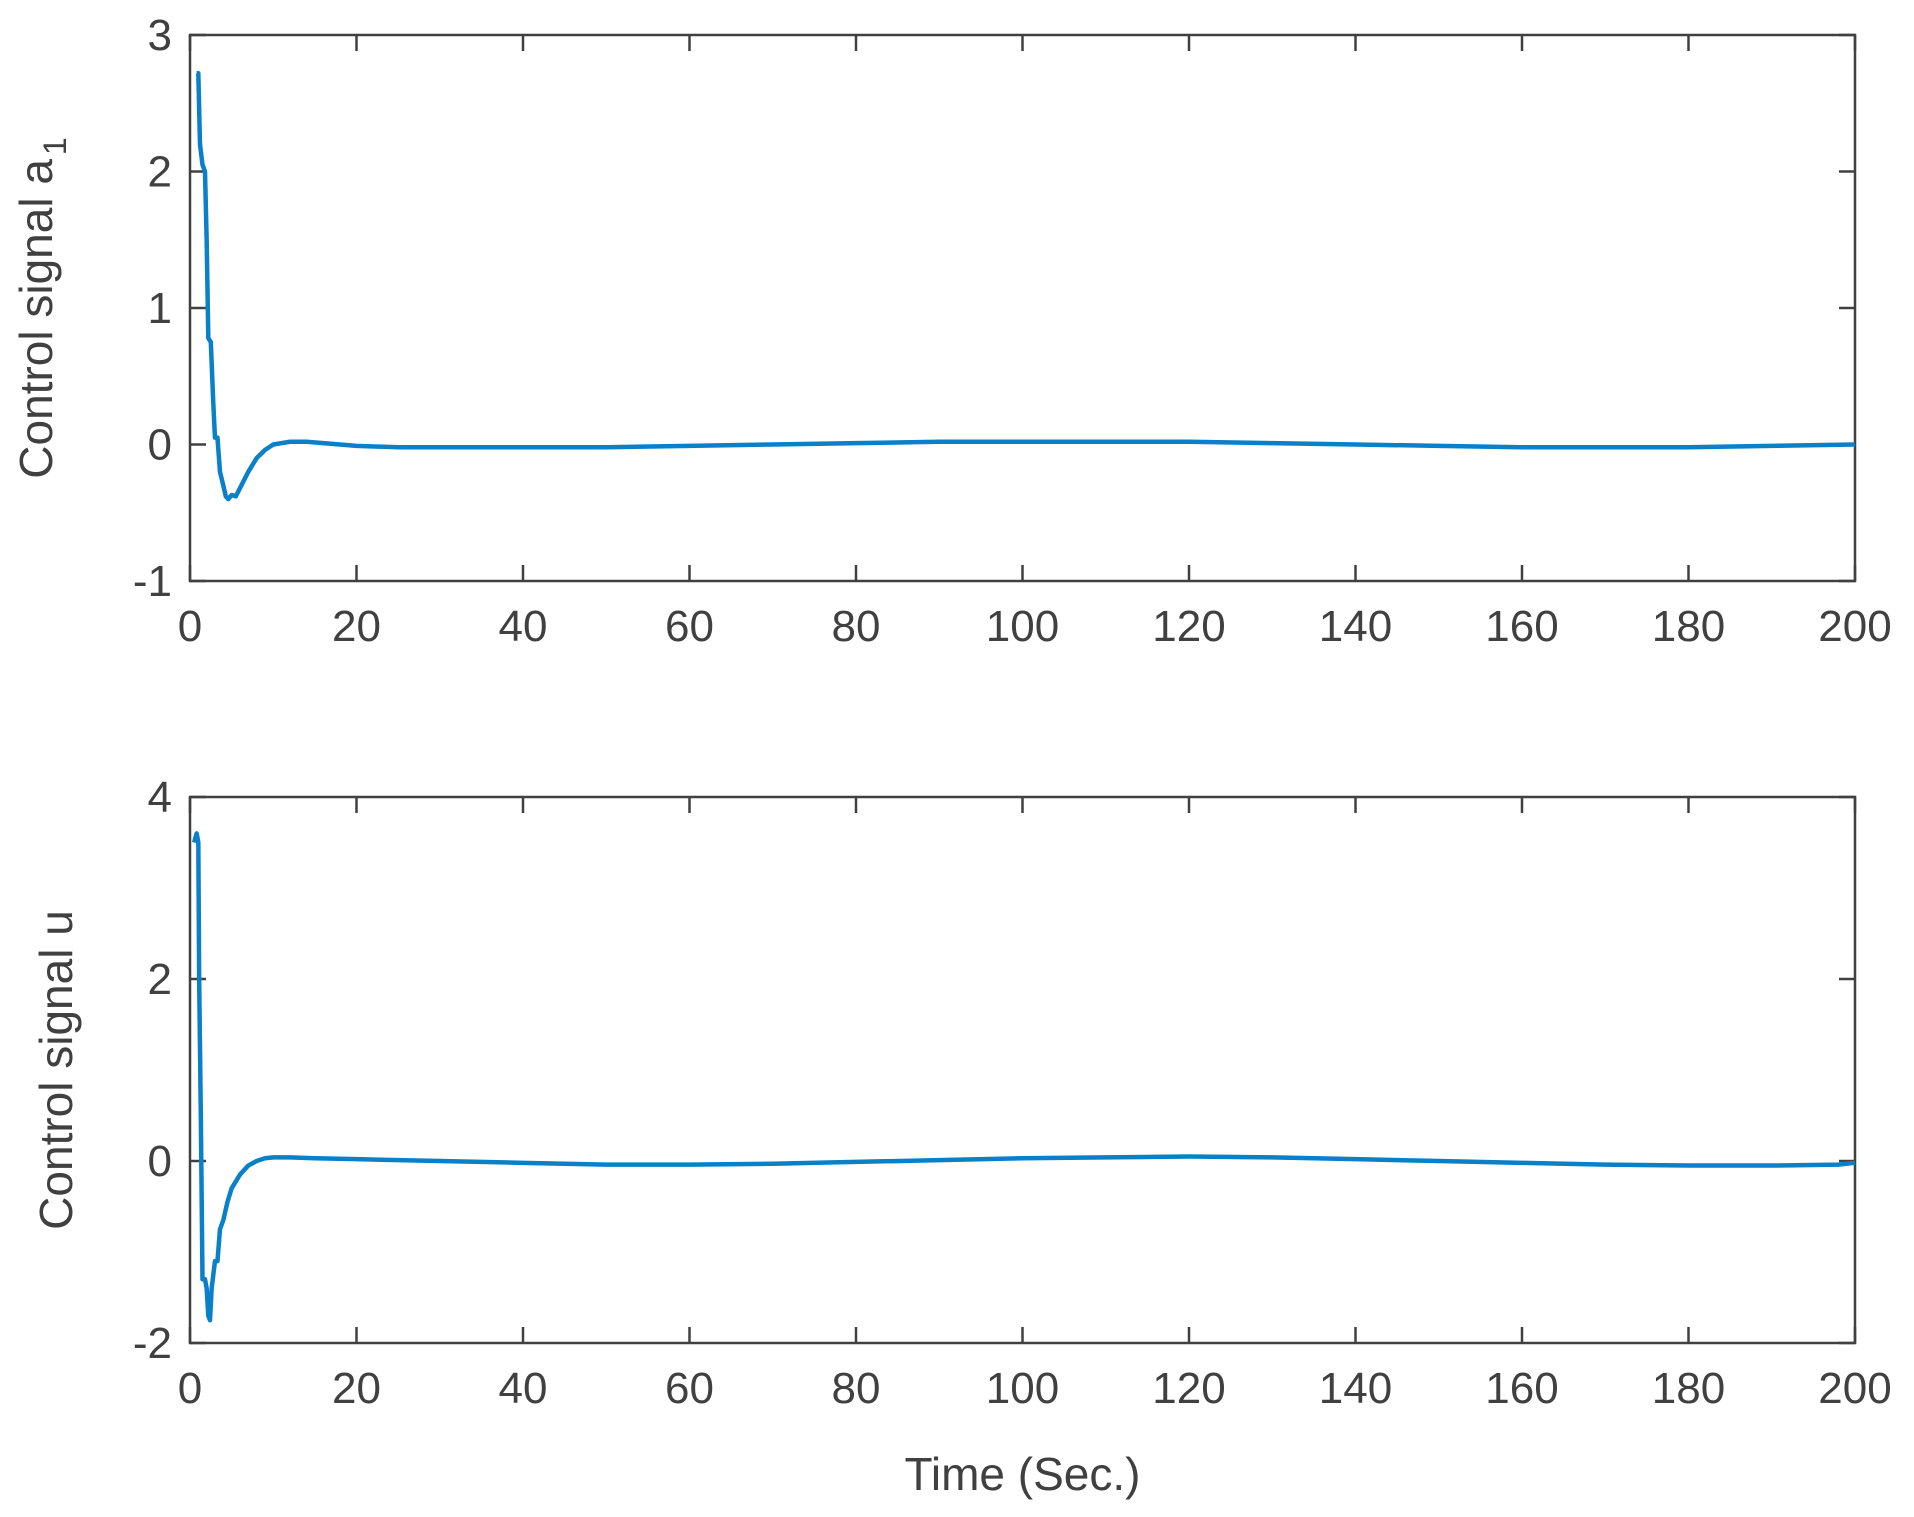 The width and height of the screenshot is (1914, 1517). I want to click on y-tick-label: 1, so click(160, 308).